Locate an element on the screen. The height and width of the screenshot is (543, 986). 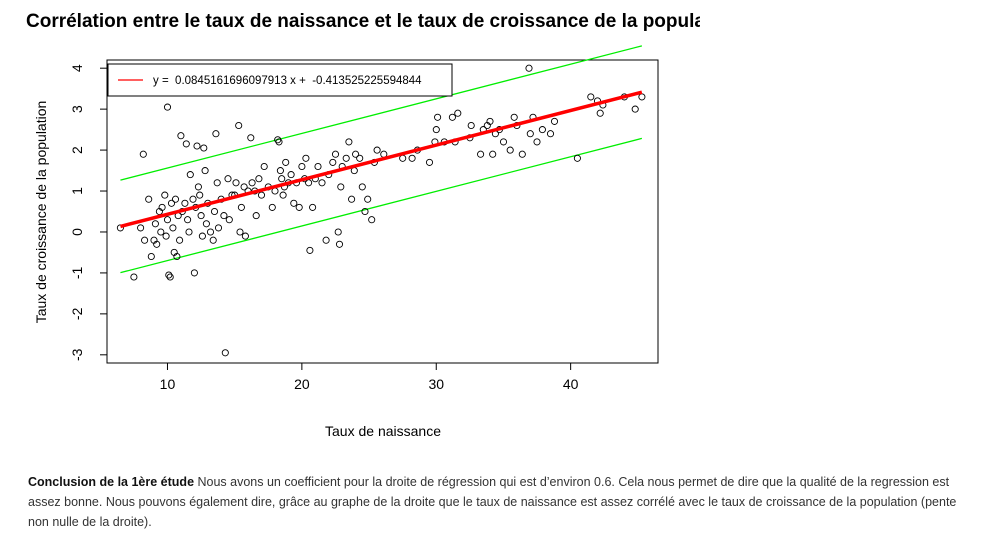
y-tick-label: -1 is located at coordinates (77, 272).